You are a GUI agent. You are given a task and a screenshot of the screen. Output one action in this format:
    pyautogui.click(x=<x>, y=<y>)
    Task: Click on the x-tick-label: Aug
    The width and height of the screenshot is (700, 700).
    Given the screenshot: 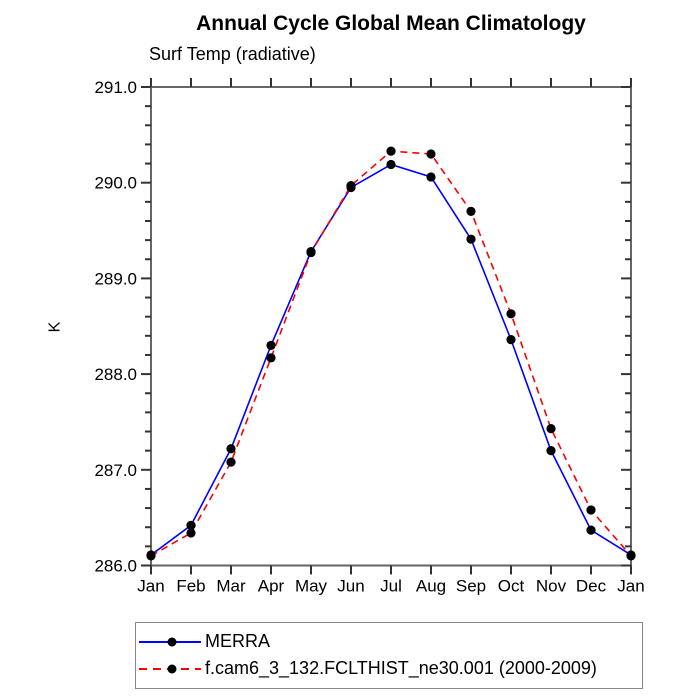 What is the action you would take?
    pyautogui.click(x=431, y=586)
    